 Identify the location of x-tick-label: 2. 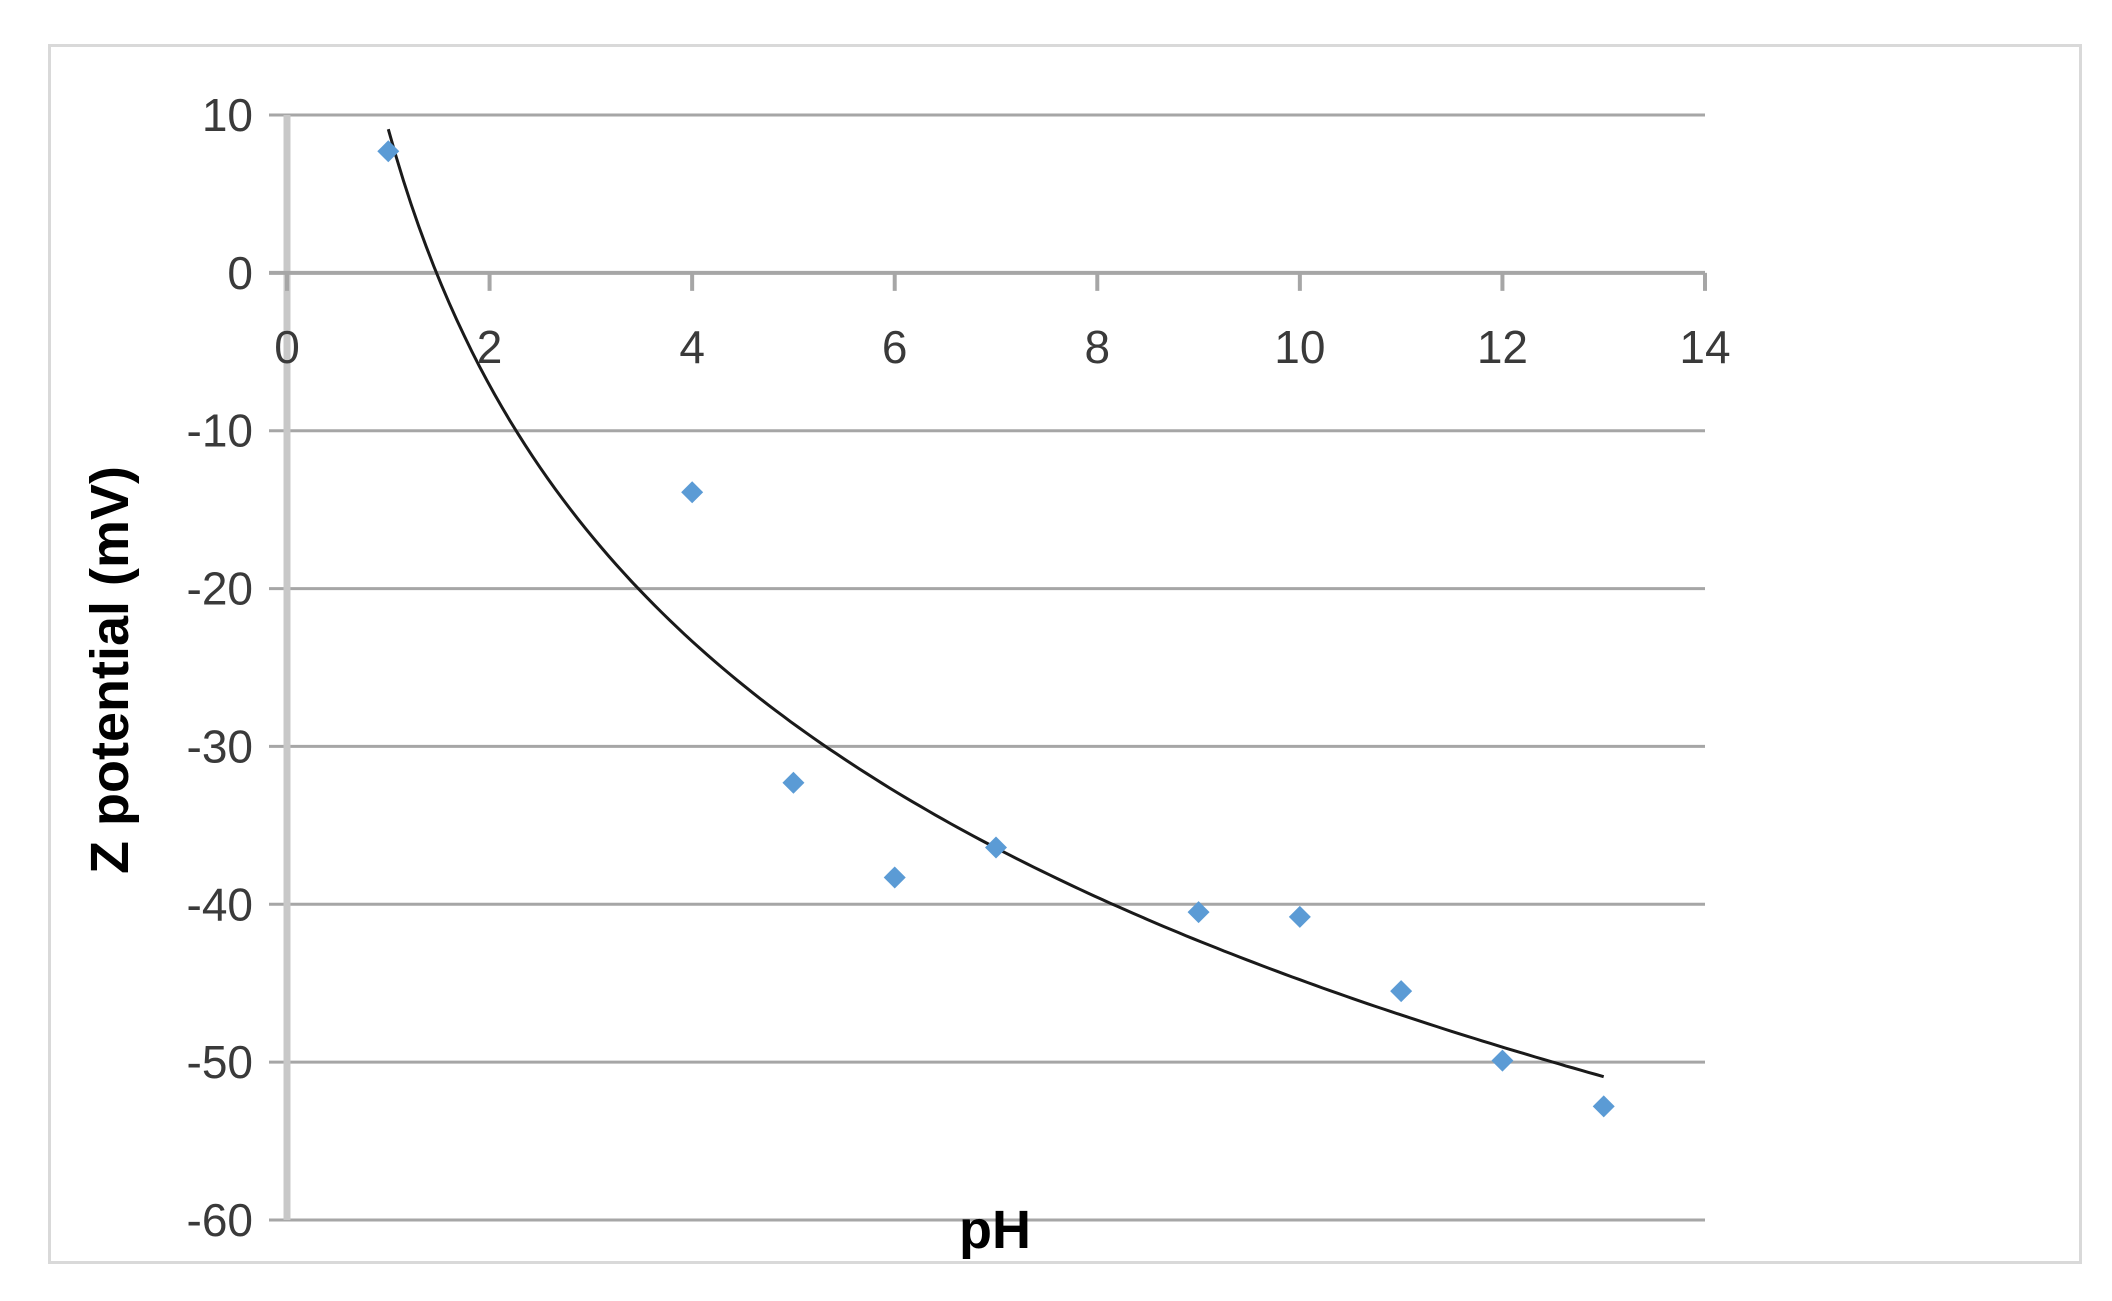
(490, 347).